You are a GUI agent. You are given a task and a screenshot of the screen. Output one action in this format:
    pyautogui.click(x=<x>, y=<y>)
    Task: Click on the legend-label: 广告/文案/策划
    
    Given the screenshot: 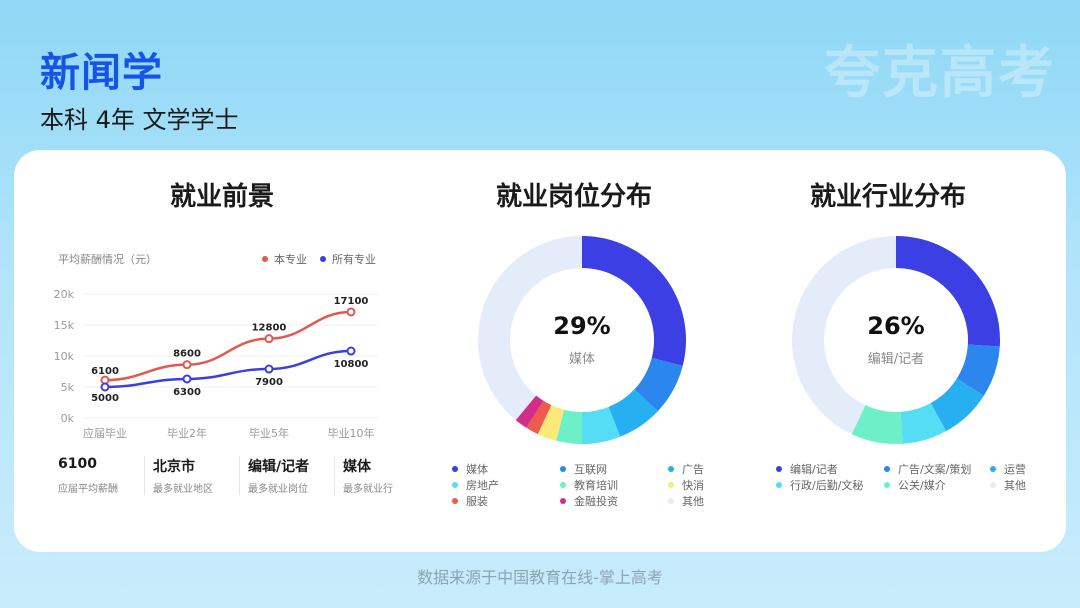 What is the action you would take?
    pyautogui.click(x=935, y=469)
    